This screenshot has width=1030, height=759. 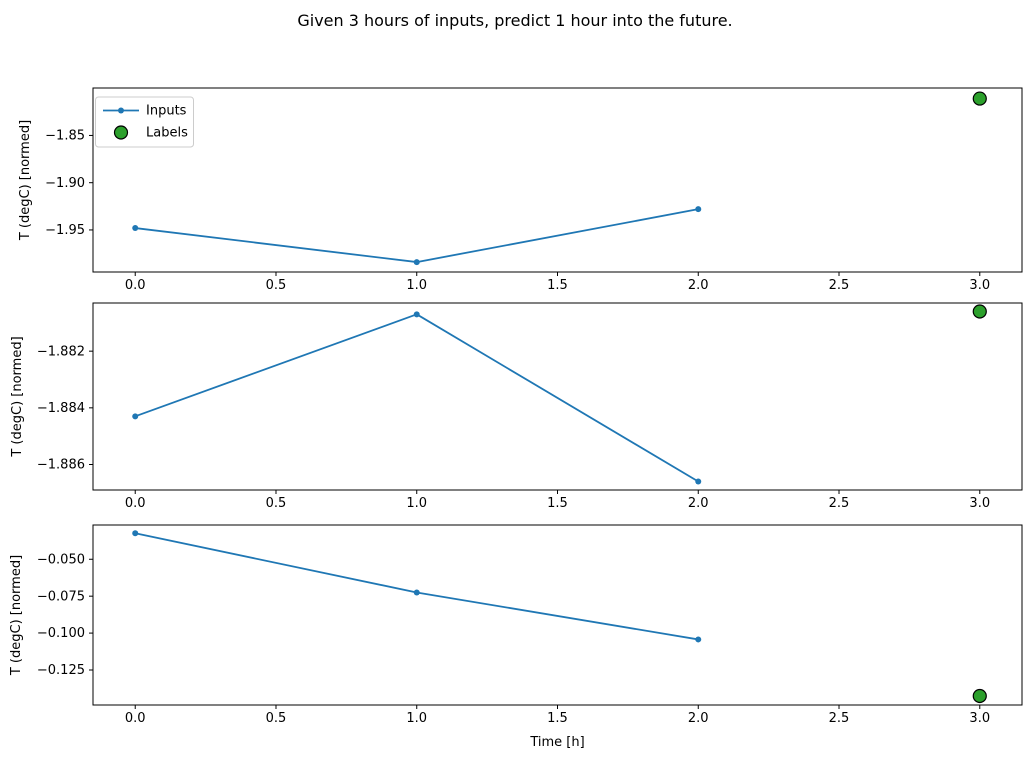 I want to click on x-axis-label: Time [h], so click(x=556, y=742).